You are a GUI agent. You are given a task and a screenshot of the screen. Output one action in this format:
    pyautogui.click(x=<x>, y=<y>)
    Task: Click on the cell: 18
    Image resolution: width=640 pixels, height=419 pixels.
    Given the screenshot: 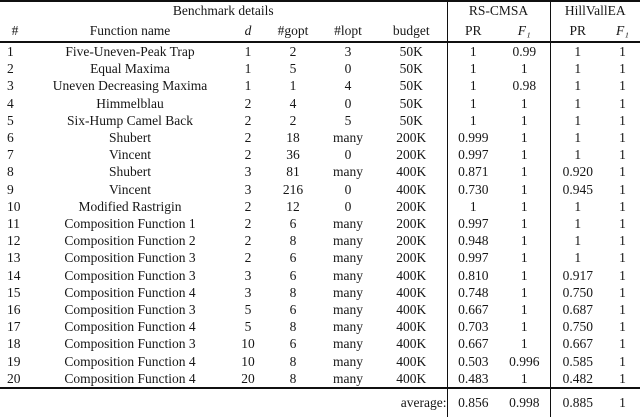 What is the action you would take?
    pyautogui.click(x=293, y=138)
    